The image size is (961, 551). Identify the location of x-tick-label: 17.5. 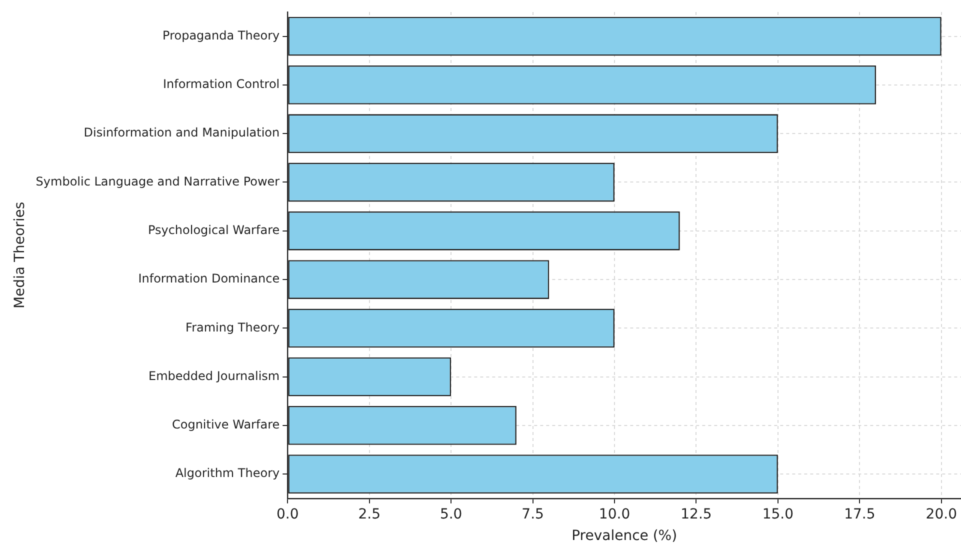
(860, 514).